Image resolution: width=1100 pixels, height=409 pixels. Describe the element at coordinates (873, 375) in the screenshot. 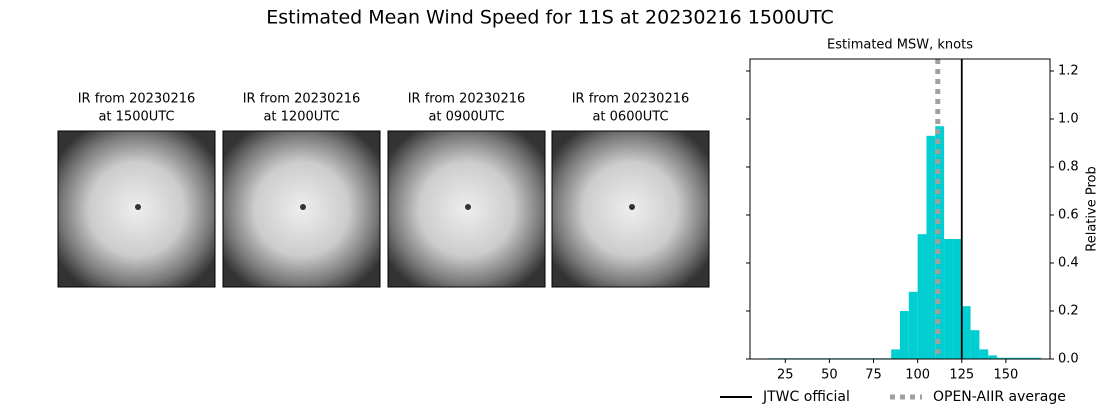

I see `x-tick-label: 75` at that location.